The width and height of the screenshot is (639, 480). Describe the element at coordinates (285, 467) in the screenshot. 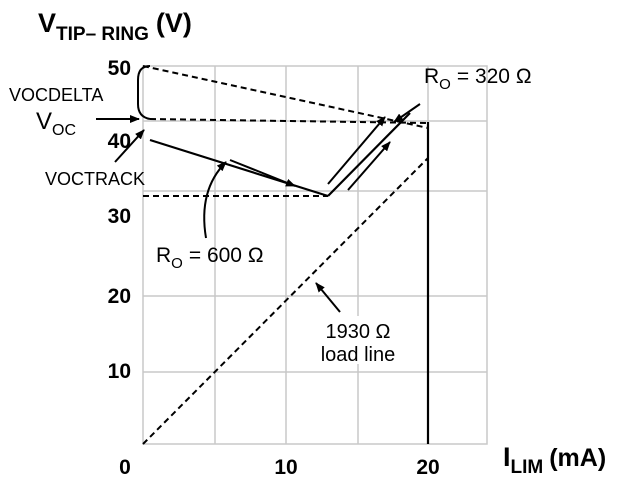

I see `x-tick-label-10: 10` at that location.